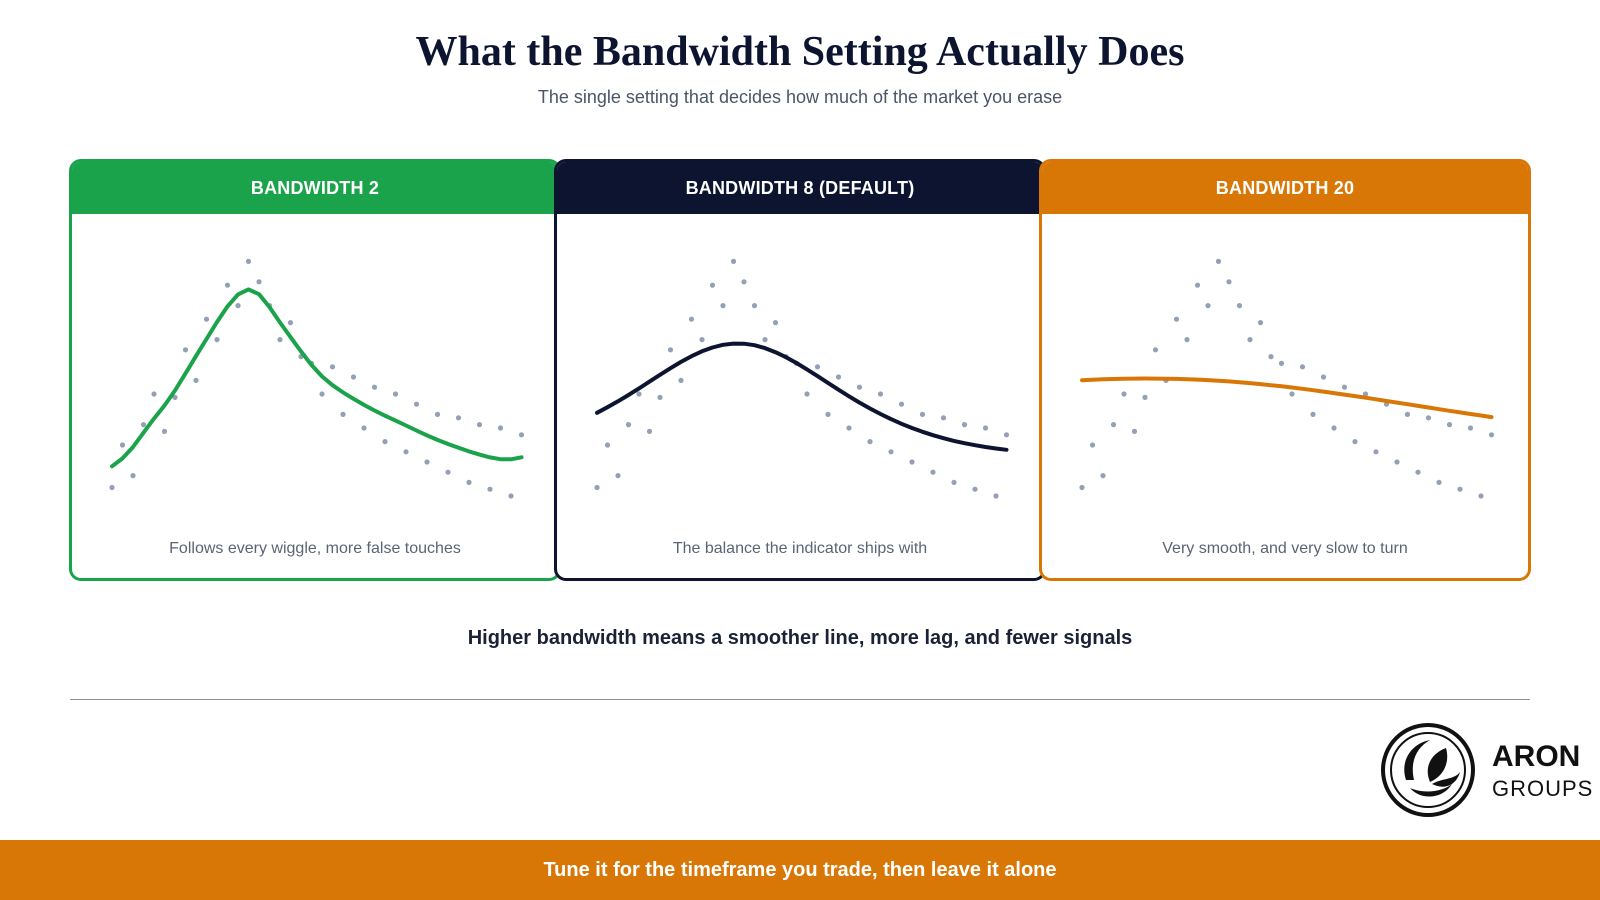 This screenshot has width=1600, height=900. I want to click on panel-header: BANDWIDTH 2, so click(315, 188).